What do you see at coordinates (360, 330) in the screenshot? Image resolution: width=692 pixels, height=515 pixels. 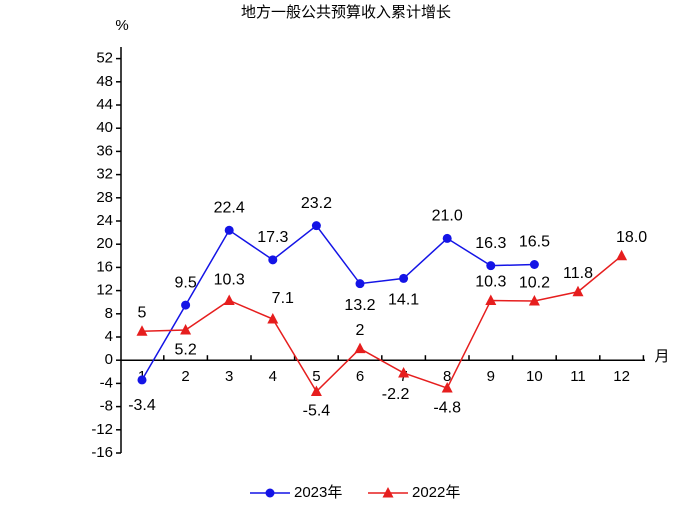 I see `data-label: 2` at bounding box center [360, 330].